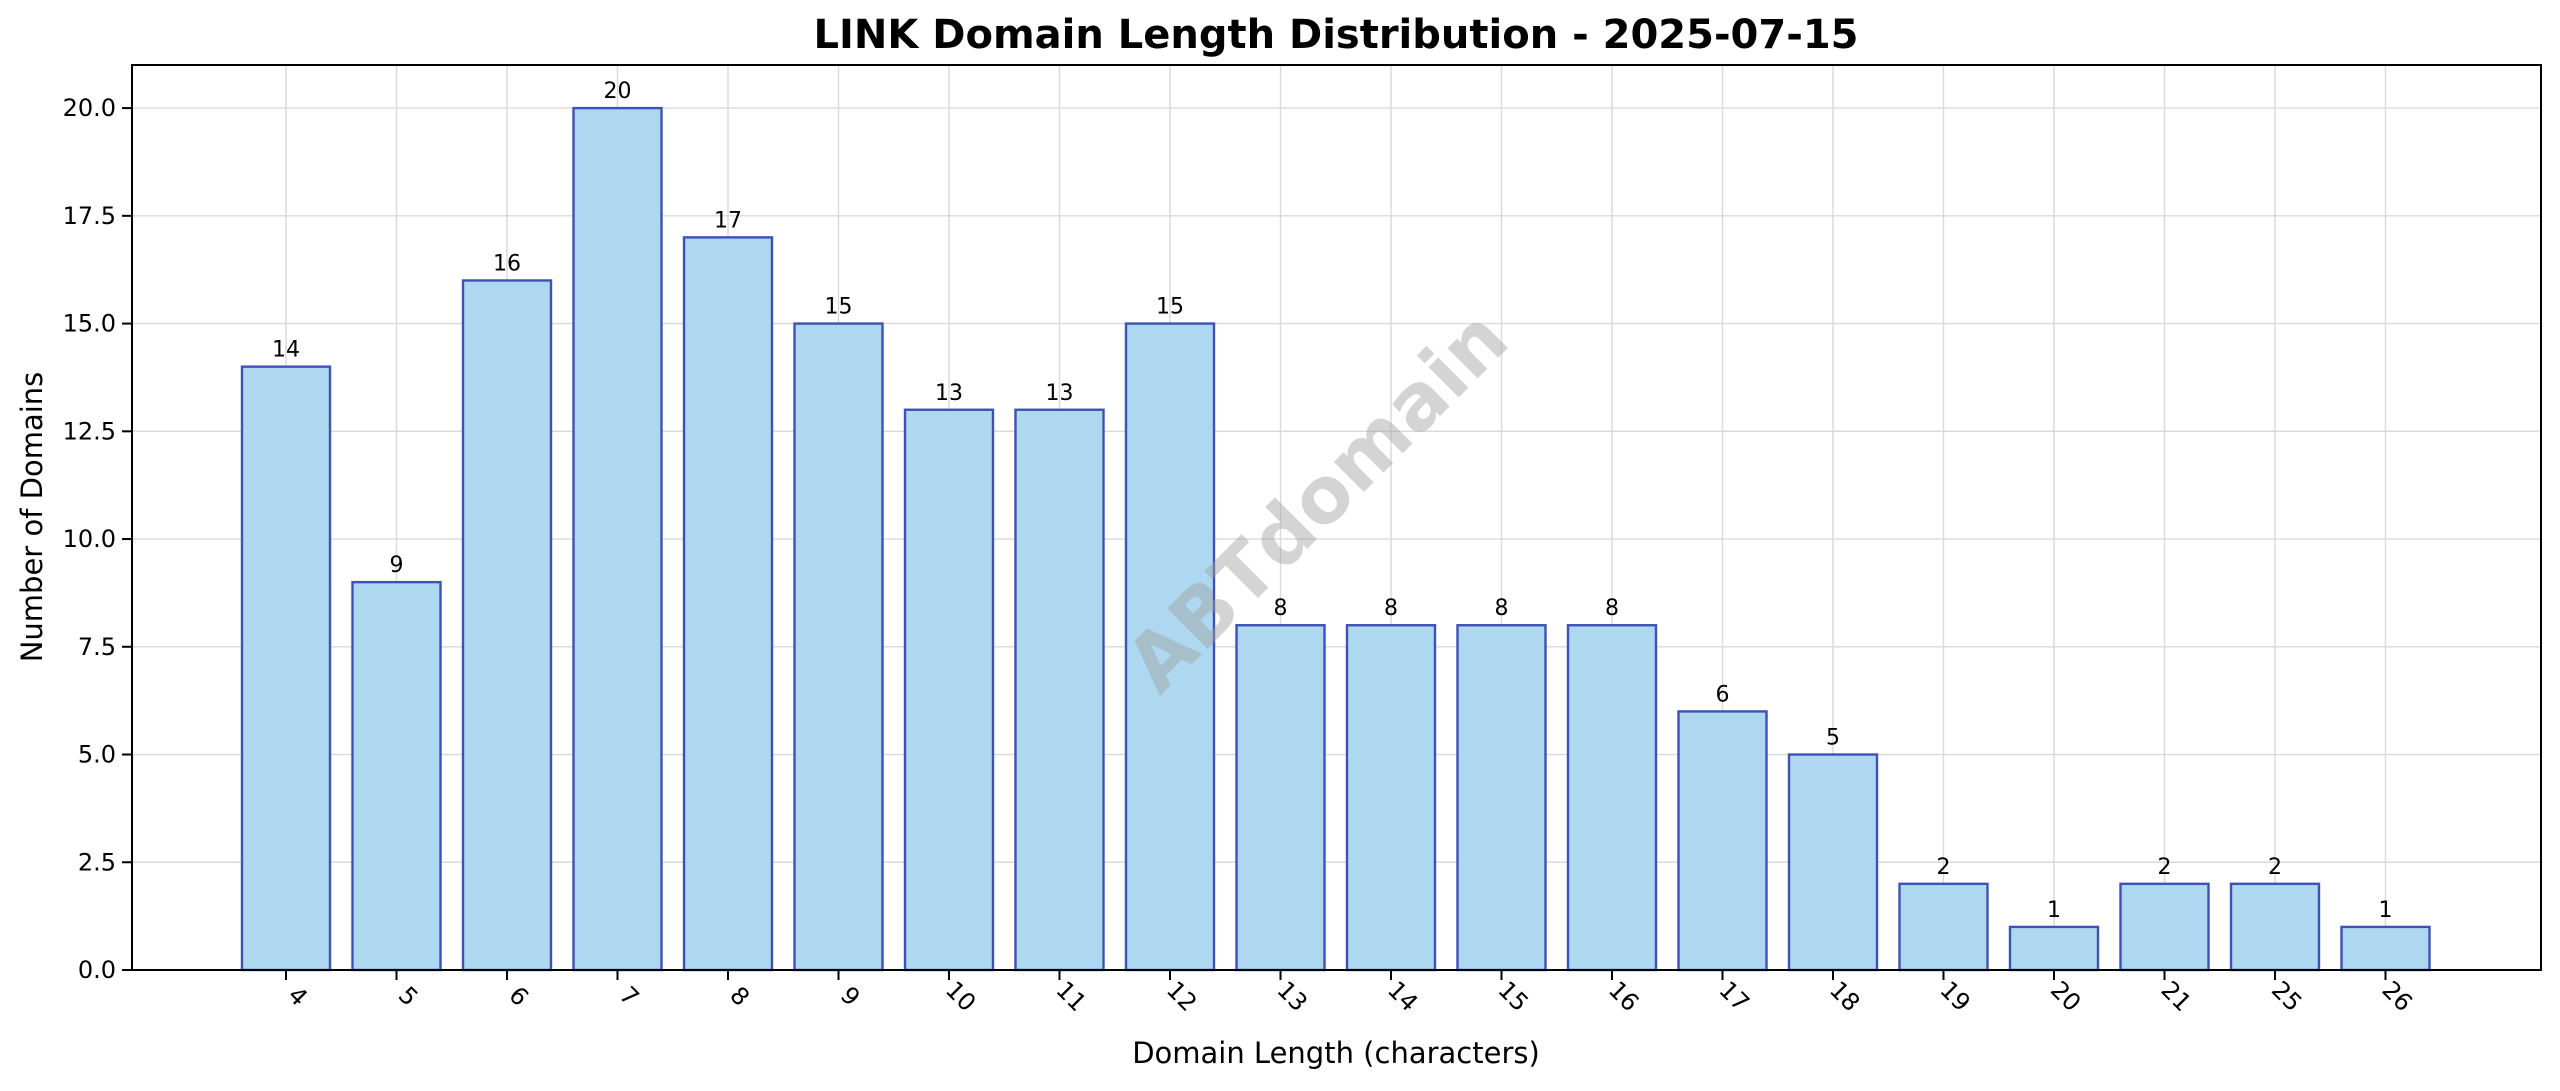 This screenshot has height=1091, width=2560. What do you see at coordinates (1844, 996) in the screenshot?
I see `x-tick-label-18: 18` at bounding box center [1844, 996].